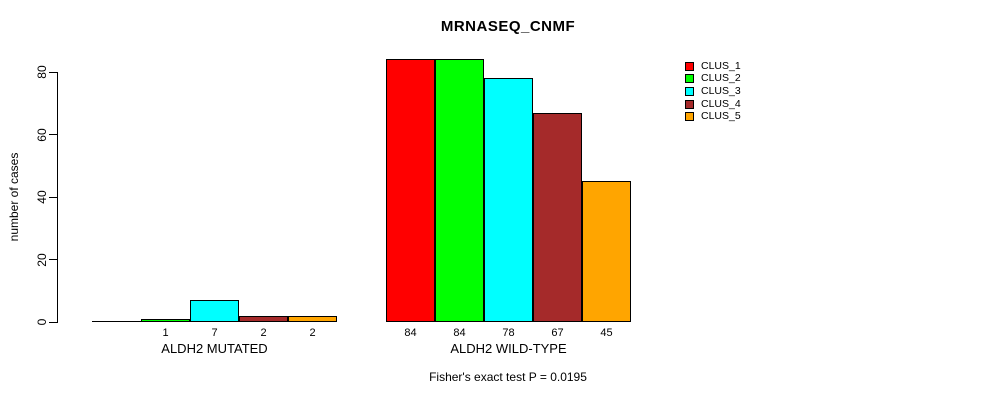 The width and height of the screenshot is (990, 400). I want to click on legend-label: CLUS_3, so click(721, 90).